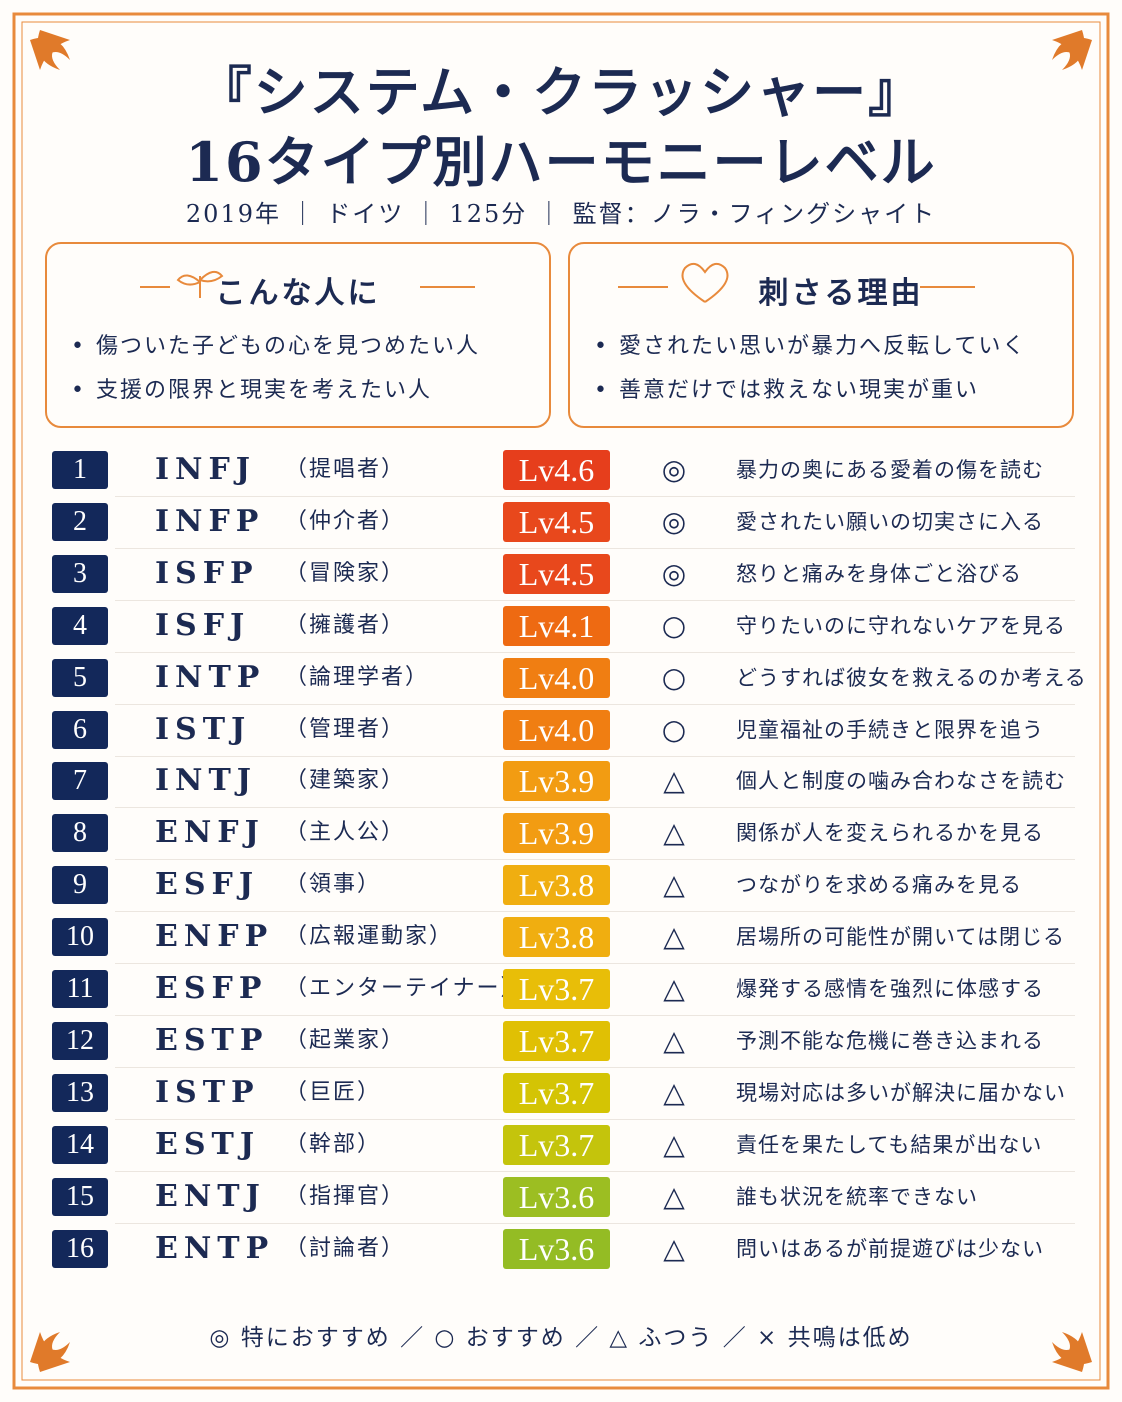 The width and height of the screenshot is (1122, 1402). Describe the element at coordinates (890, 729) in the screenshot. I see `comment: 児童福祉の手続きと限界を追う` at that location.